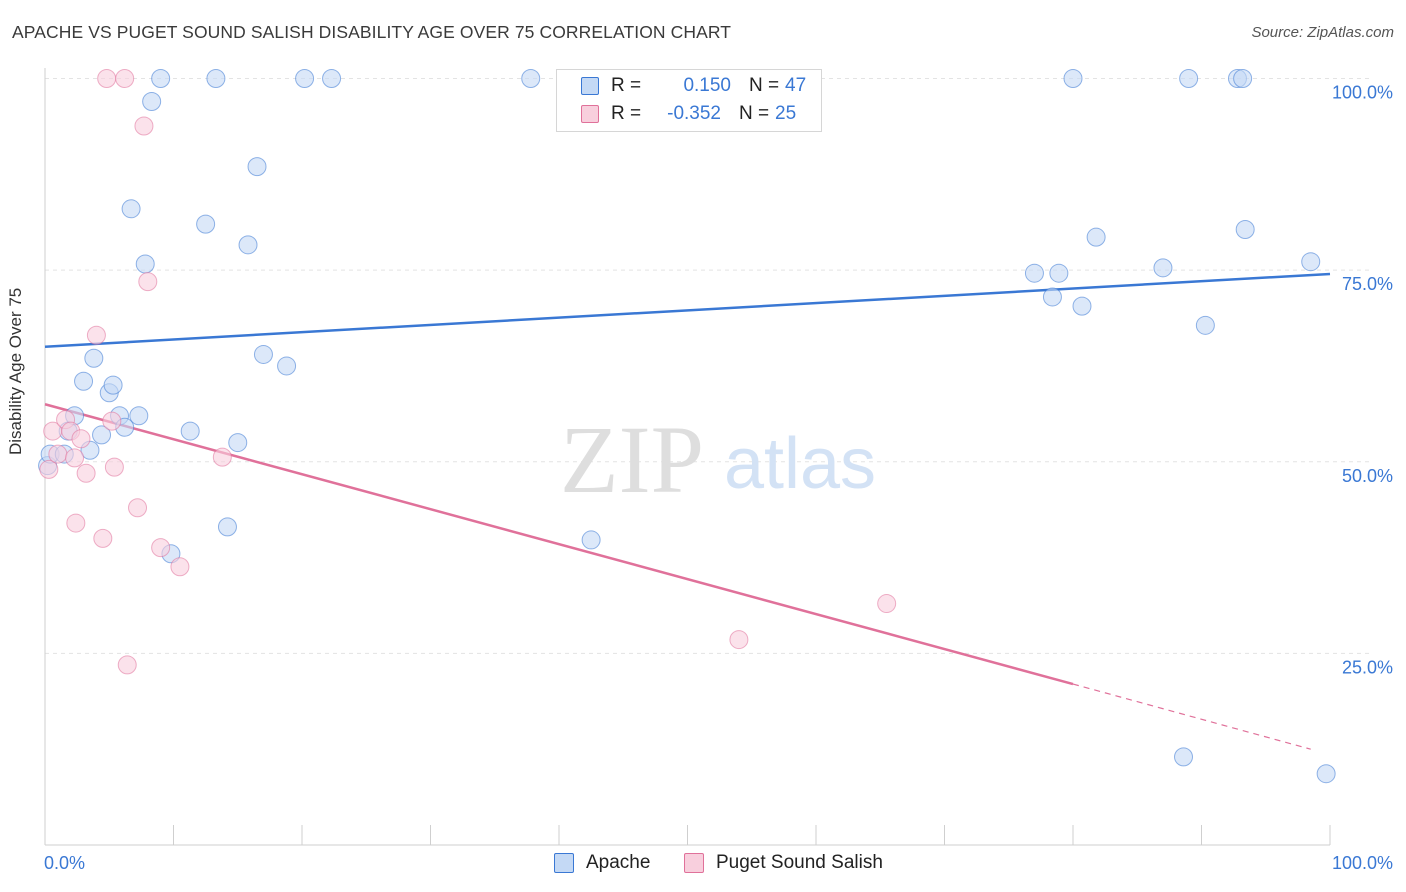 This screenshot has height=892, width=1406. Describe the element at coordinates (15, 371) in the screenshot. I see `y-axis-label: Disability Age Over 75` at that location.